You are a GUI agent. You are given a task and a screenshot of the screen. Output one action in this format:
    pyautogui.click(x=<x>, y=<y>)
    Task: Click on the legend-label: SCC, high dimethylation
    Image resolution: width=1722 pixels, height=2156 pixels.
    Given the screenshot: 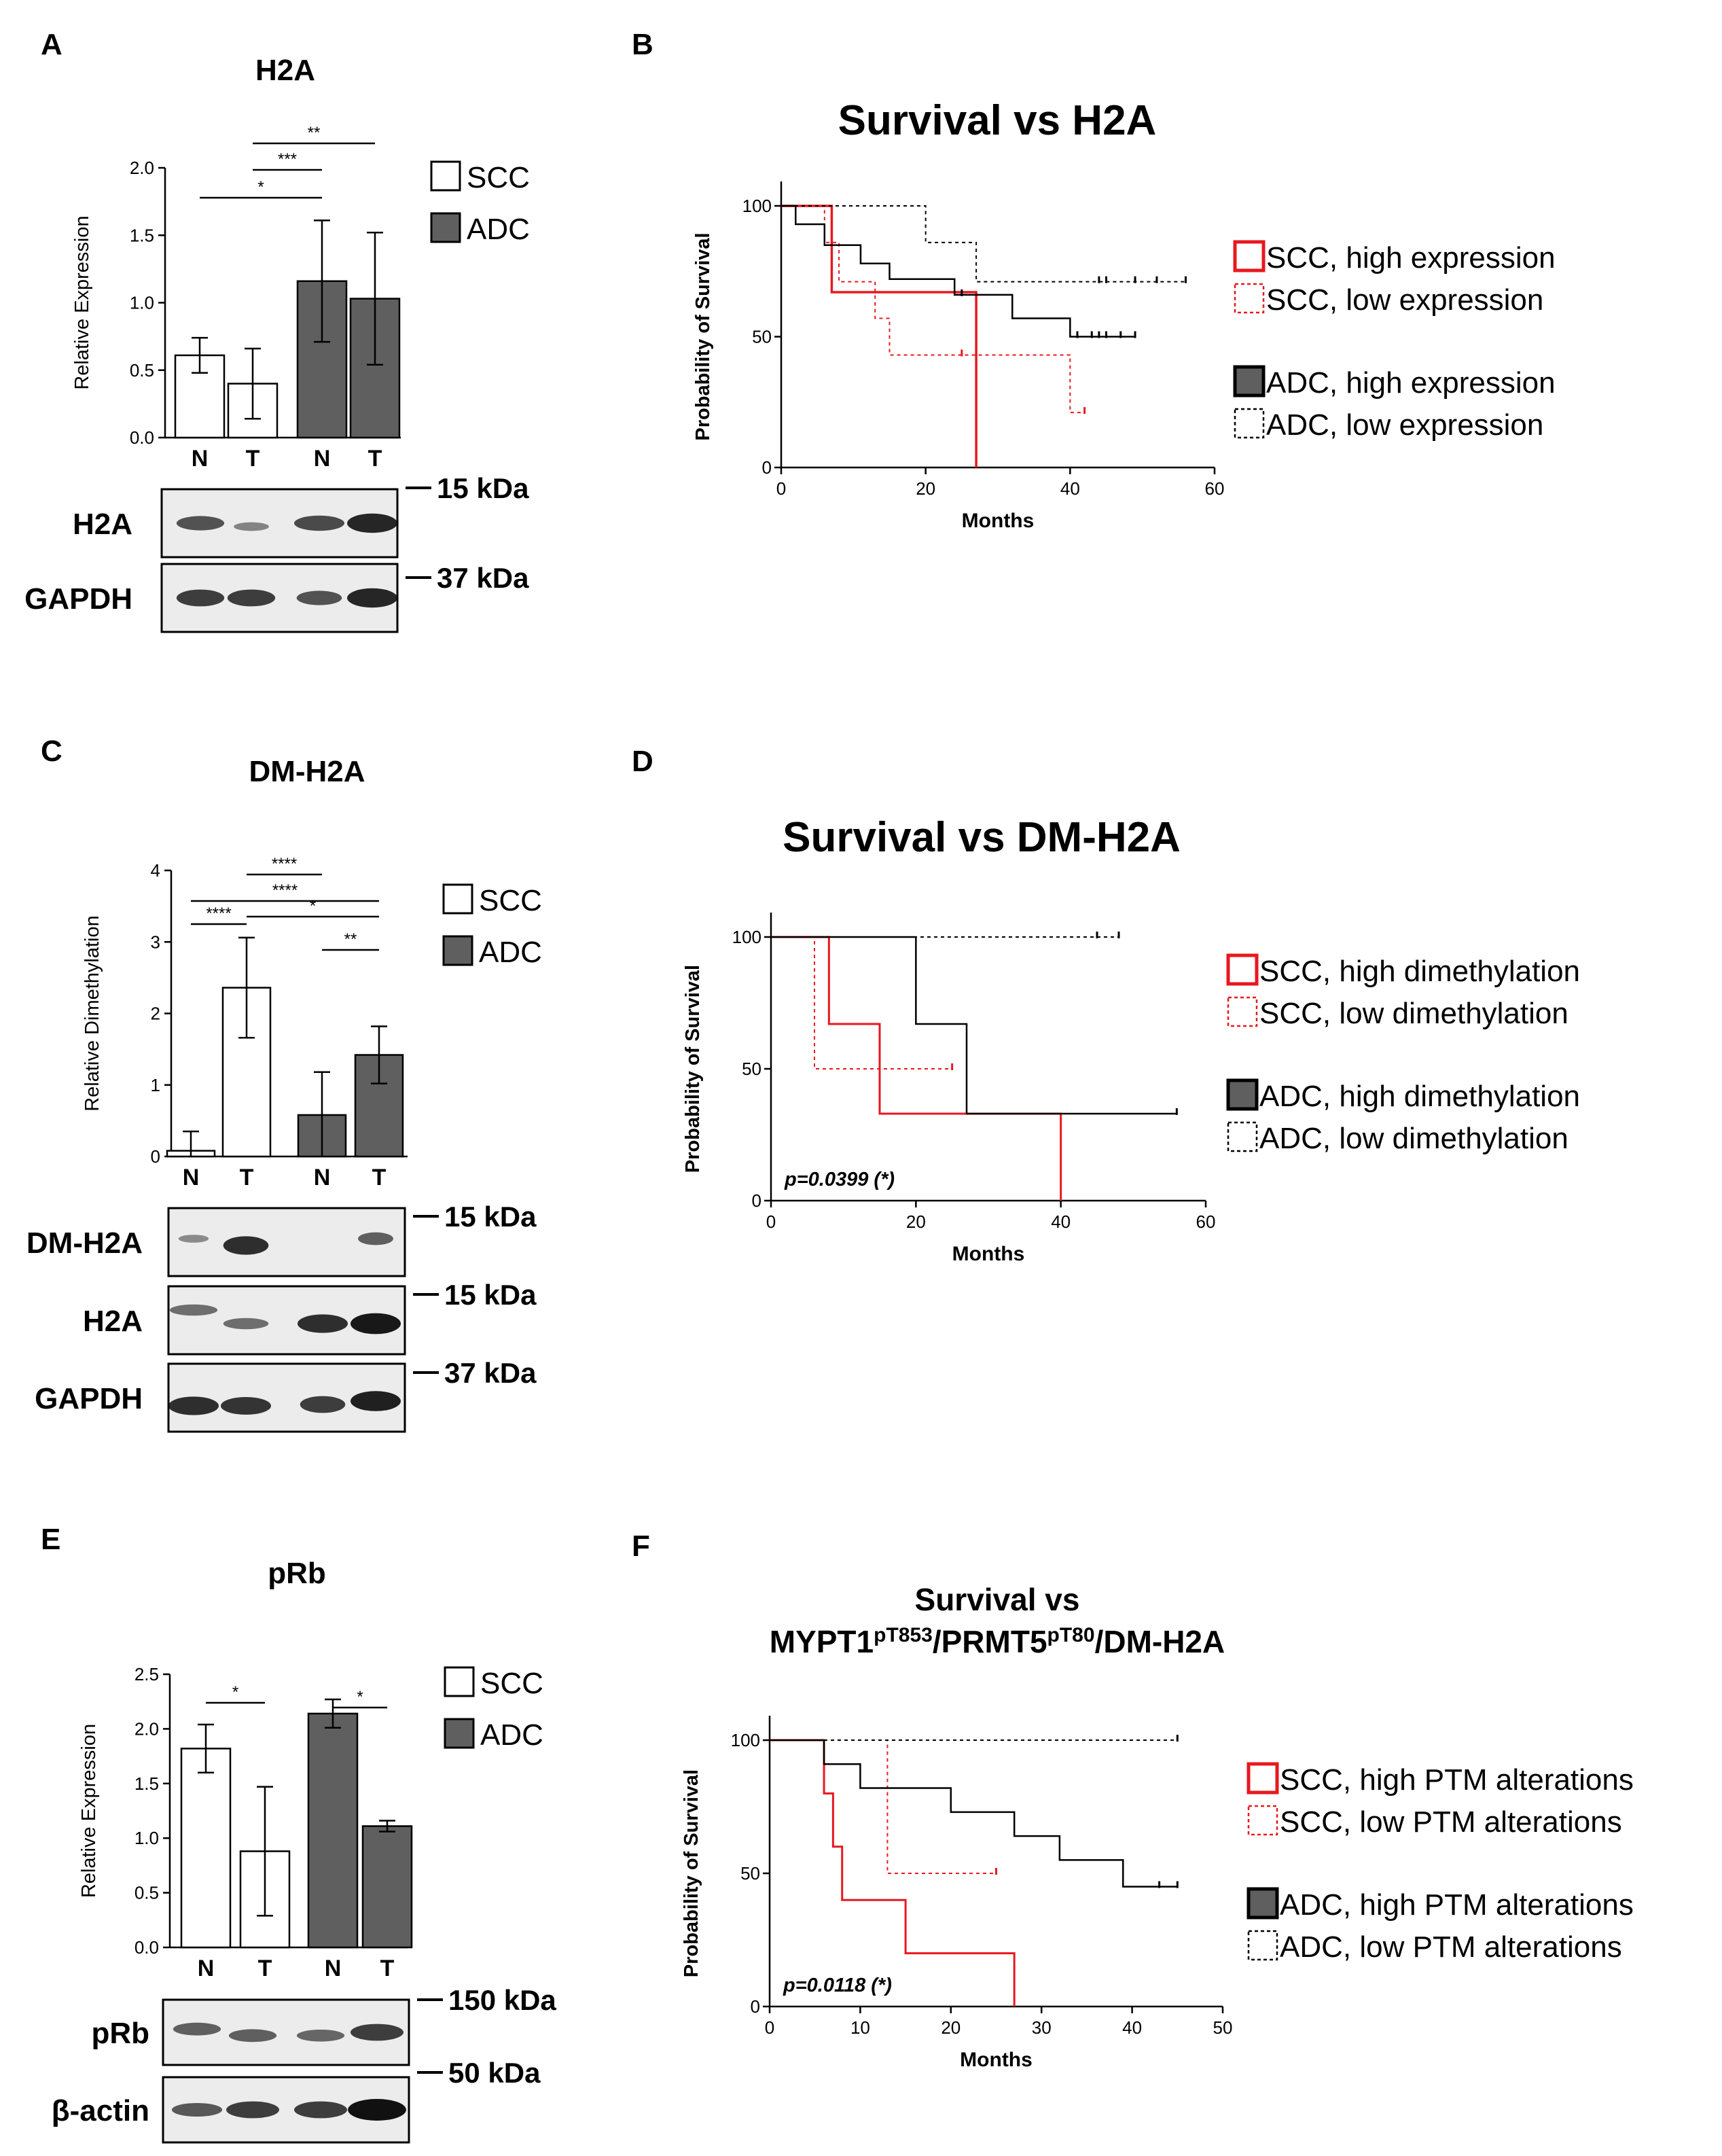 What is the action you would take?
    pyautogui.click(x=1419, y=971)
    